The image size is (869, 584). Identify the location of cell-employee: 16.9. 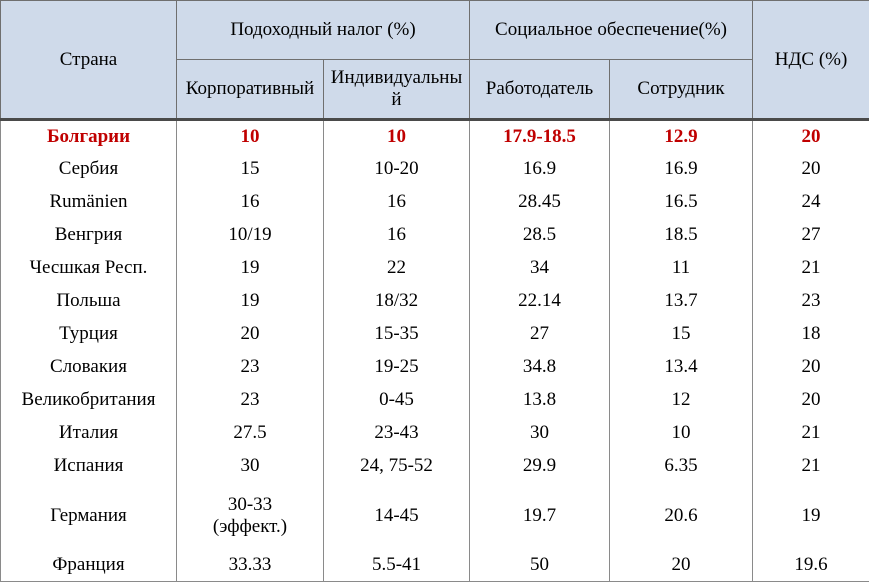
(681, 169).